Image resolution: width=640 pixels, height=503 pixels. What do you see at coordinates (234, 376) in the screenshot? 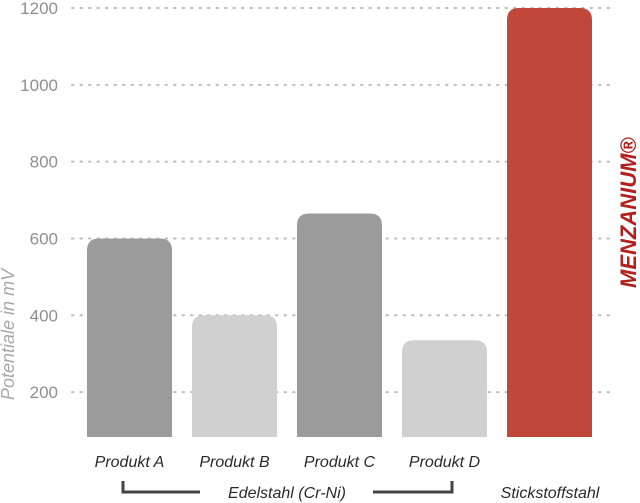
I see `bar-produkt-b` at bounding box center [234, 376].